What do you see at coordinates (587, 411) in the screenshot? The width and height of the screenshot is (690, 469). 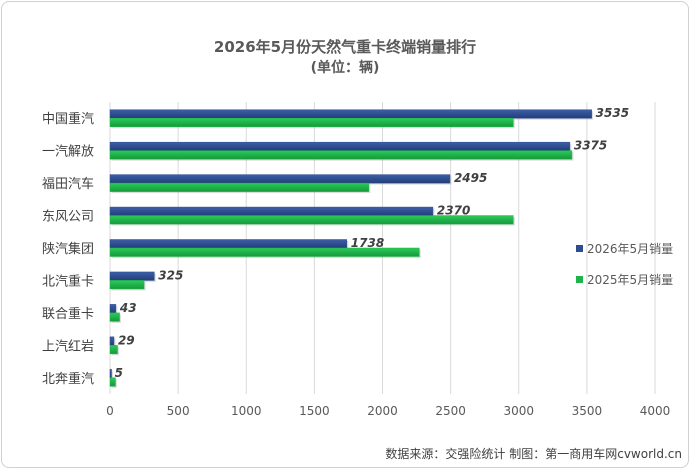 I see `x-tick-label: 3500` at bounding box center [587, 411].